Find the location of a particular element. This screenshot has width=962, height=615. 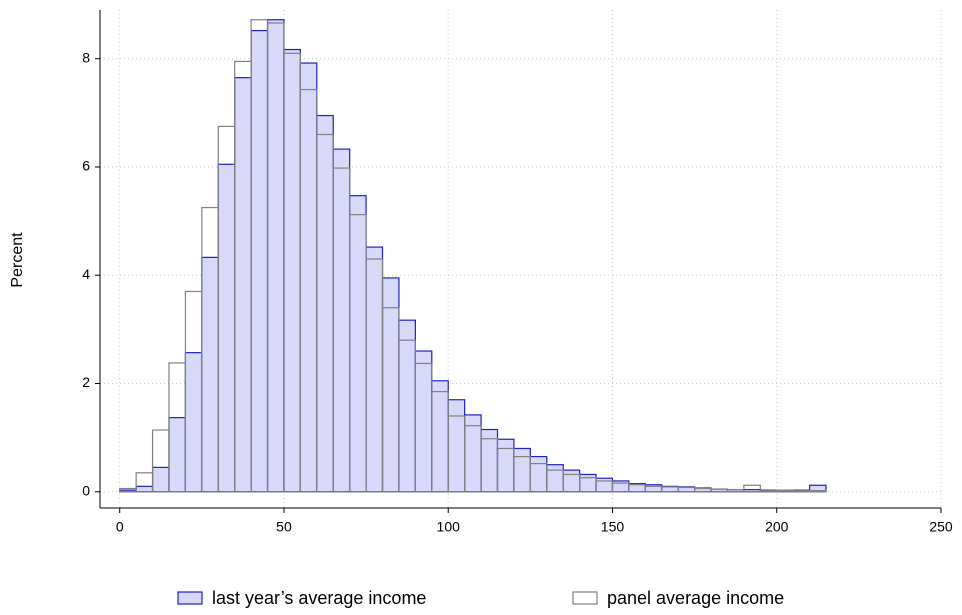

y-tick-label: 8 is located at coordinates (86, 57).